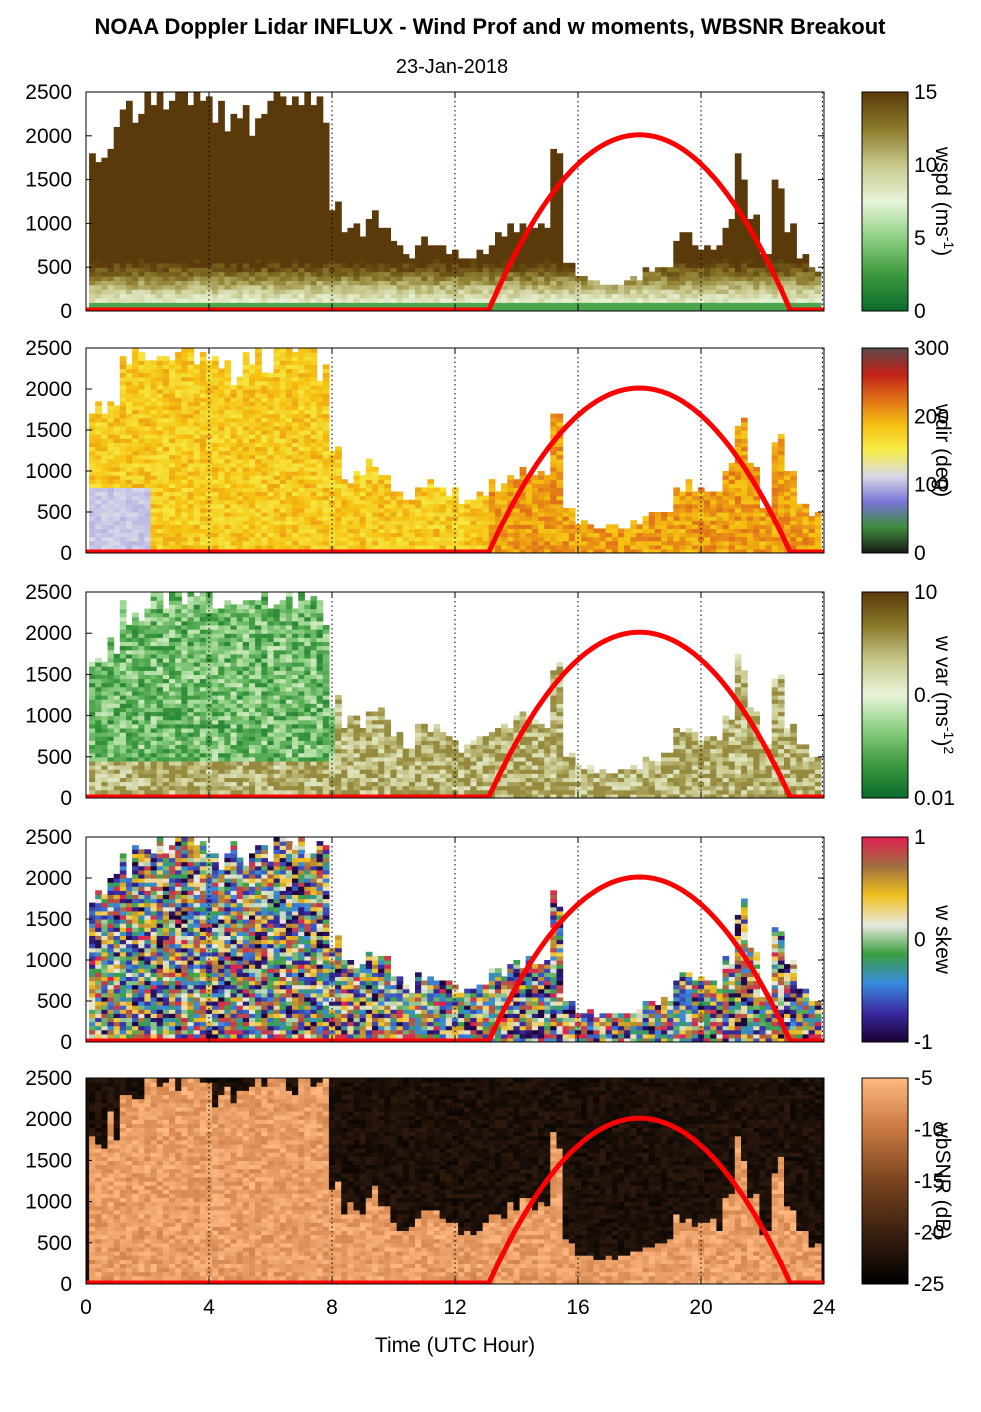 Image resolution: width=981 pixels, height=1412 pixels. Describe the element at coordinates (925, 92) in the screenshot. I see `colorbar-tick-label: 15` at that location.